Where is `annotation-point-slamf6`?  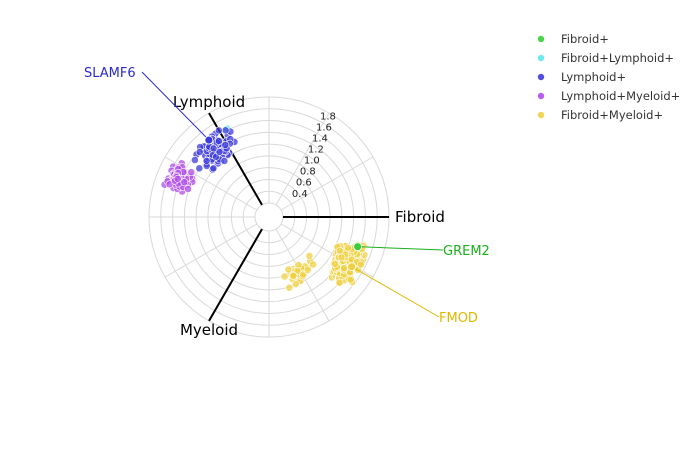 annotation-point-slamf6 is located at coordinates (209, 140).